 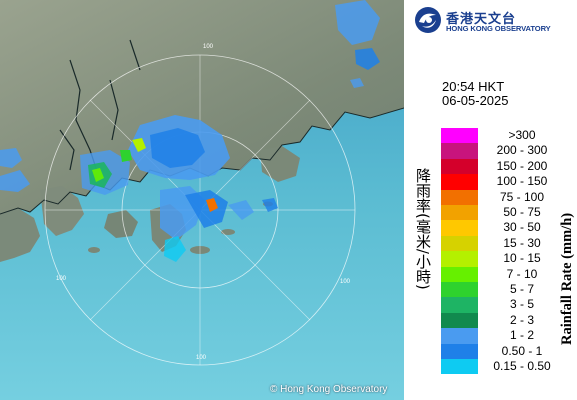 What do you see at coordinates (501, 290) in the screenshot?
I see `legend-row: 5 - 7` at bounding box center [501, 290].